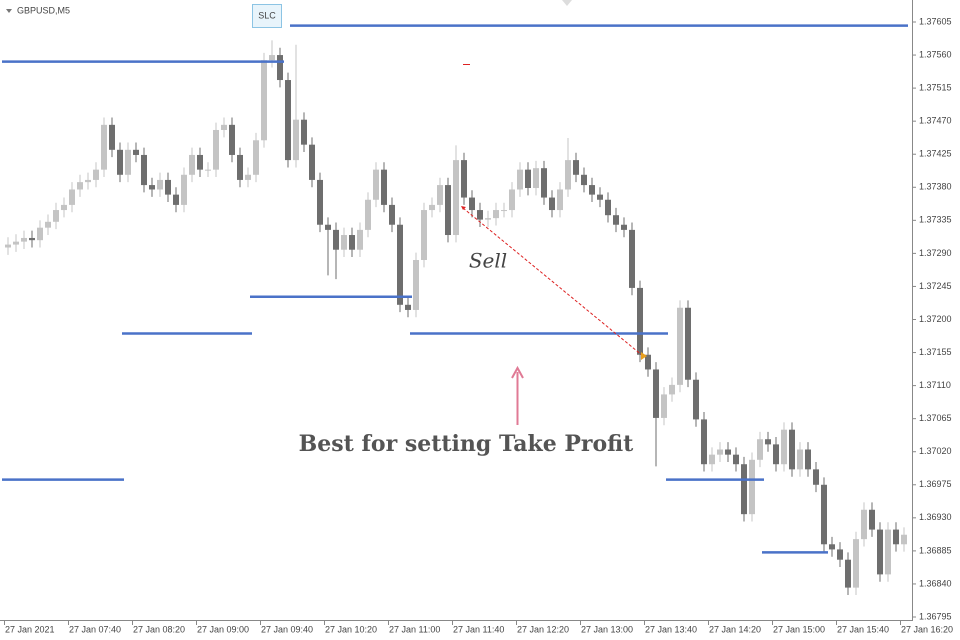 This screenshot has height=640, width=960. I want to click on sell-exit-marker, so click(644, 356).